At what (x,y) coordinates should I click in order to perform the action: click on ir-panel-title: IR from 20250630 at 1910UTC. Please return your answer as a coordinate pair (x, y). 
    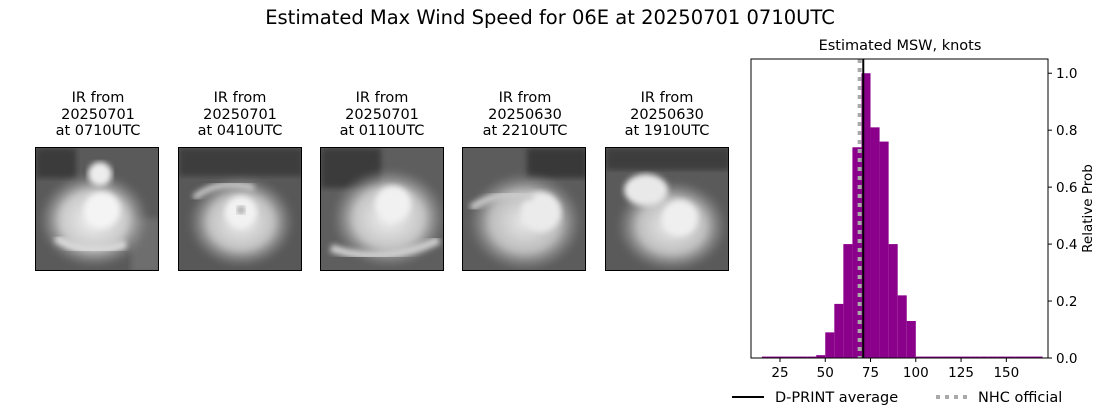
    Looking at the image, I should click on (667, 115).